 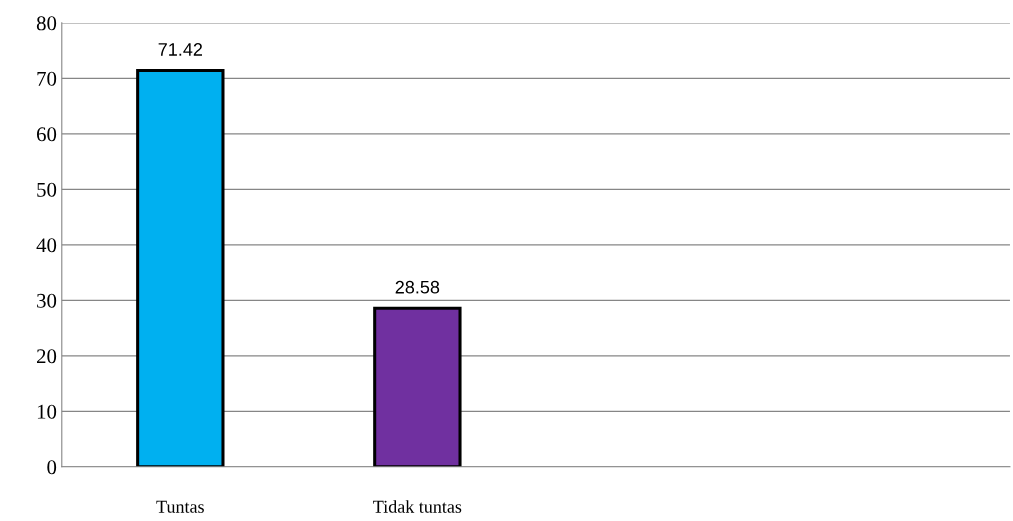 What do you see at coordinates (46, 245) in the screenshot?
I see `y-tick-label: 40` at bounding box center [46, 245].